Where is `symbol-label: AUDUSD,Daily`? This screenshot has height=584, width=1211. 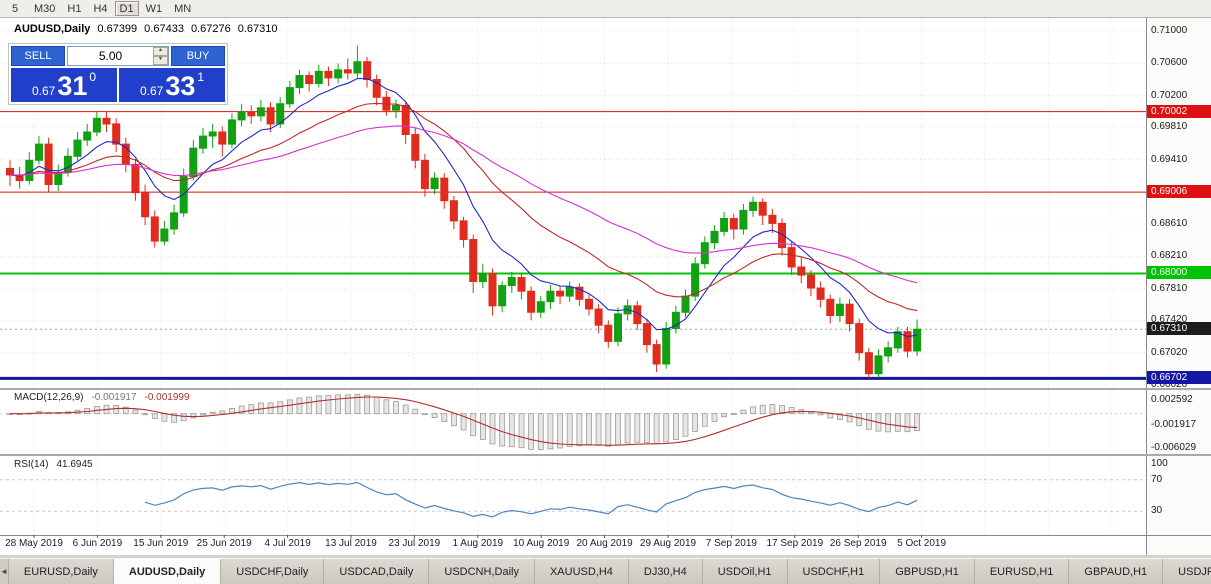 symbol-label: AUDUSD,Daily is located at coordinates (52, 29).